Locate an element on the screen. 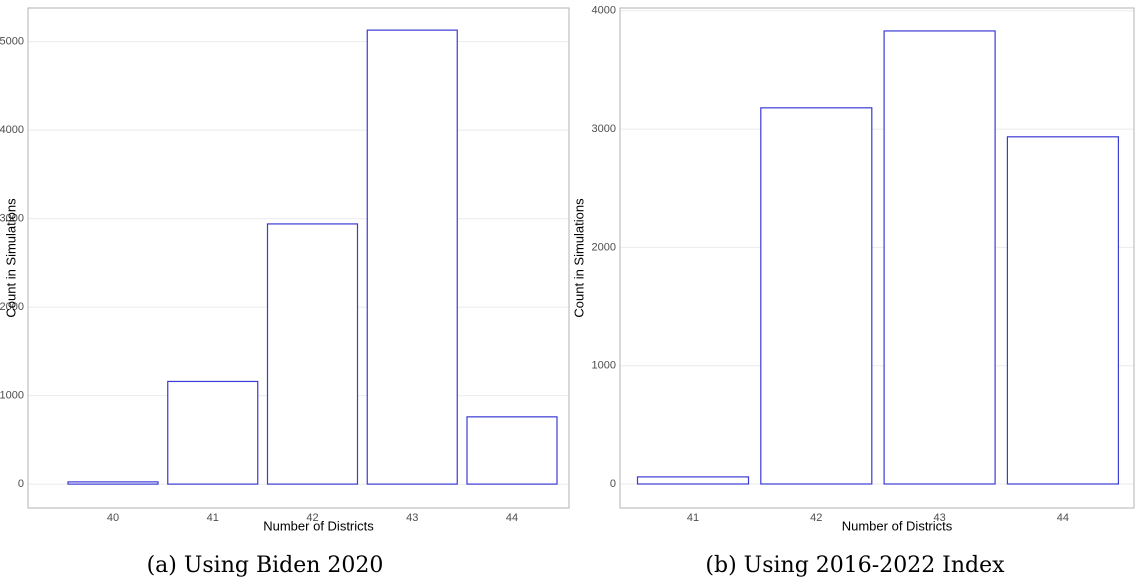 The width and height of the screenshot is (1135, 585). caption: (a) Using Biden 2020 is located at coordinates (265, 565).